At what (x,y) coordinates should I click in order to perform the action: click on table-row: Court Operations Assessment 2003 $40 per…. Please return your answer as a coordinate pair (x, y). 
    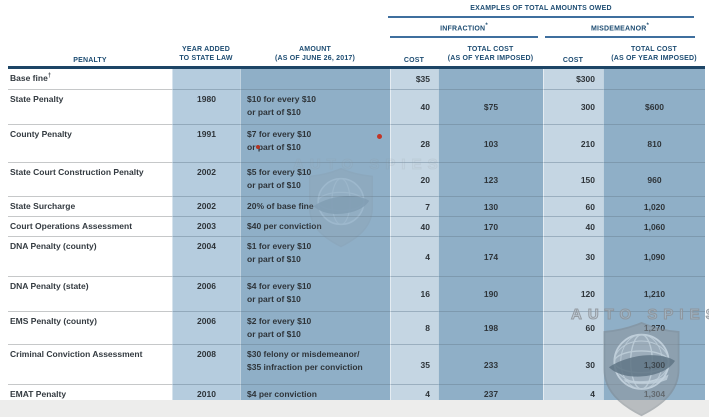
    Looking at the image, I should click on (356, 226).